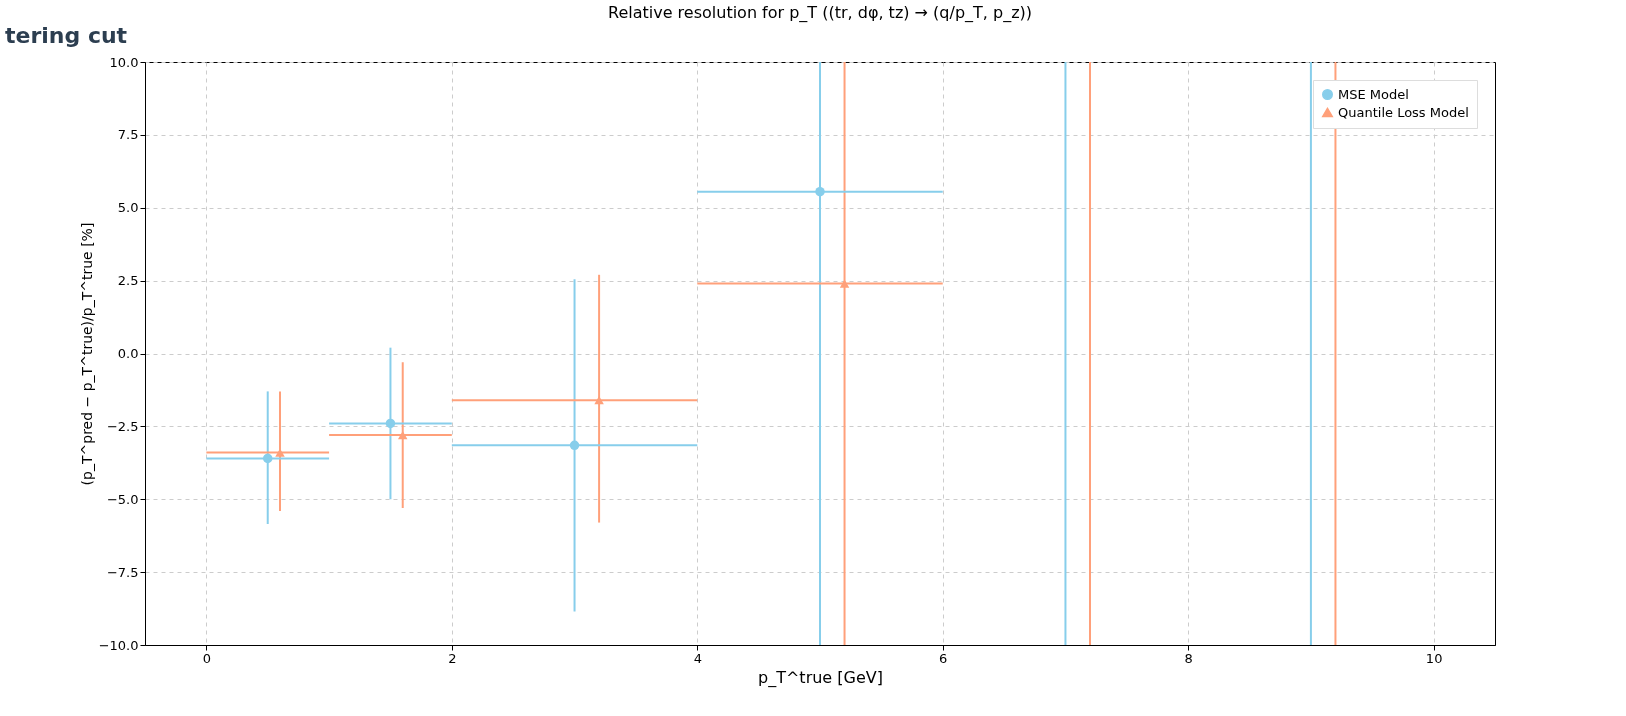 The height and width of the screenshot is (716, 1626). I want to click on chart-title: Relative resolution for p_T ((tr, dφ, tz) → (q/p_T, p_z)), so click(820, 13).